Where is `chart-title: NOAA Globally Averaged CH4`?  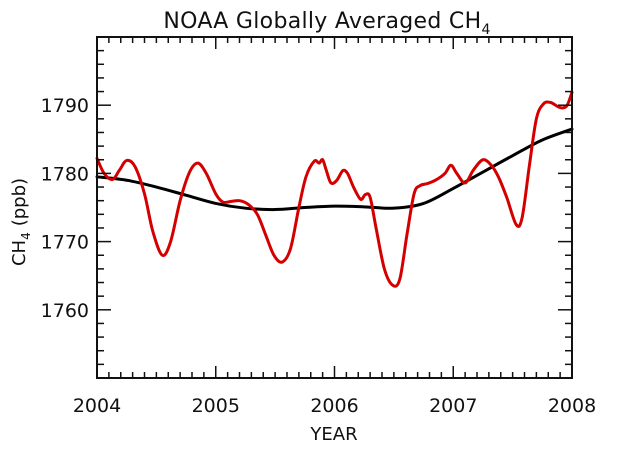 chart-title: NOAA Globally Averaged CH4 is located at coordinates (326, 23).